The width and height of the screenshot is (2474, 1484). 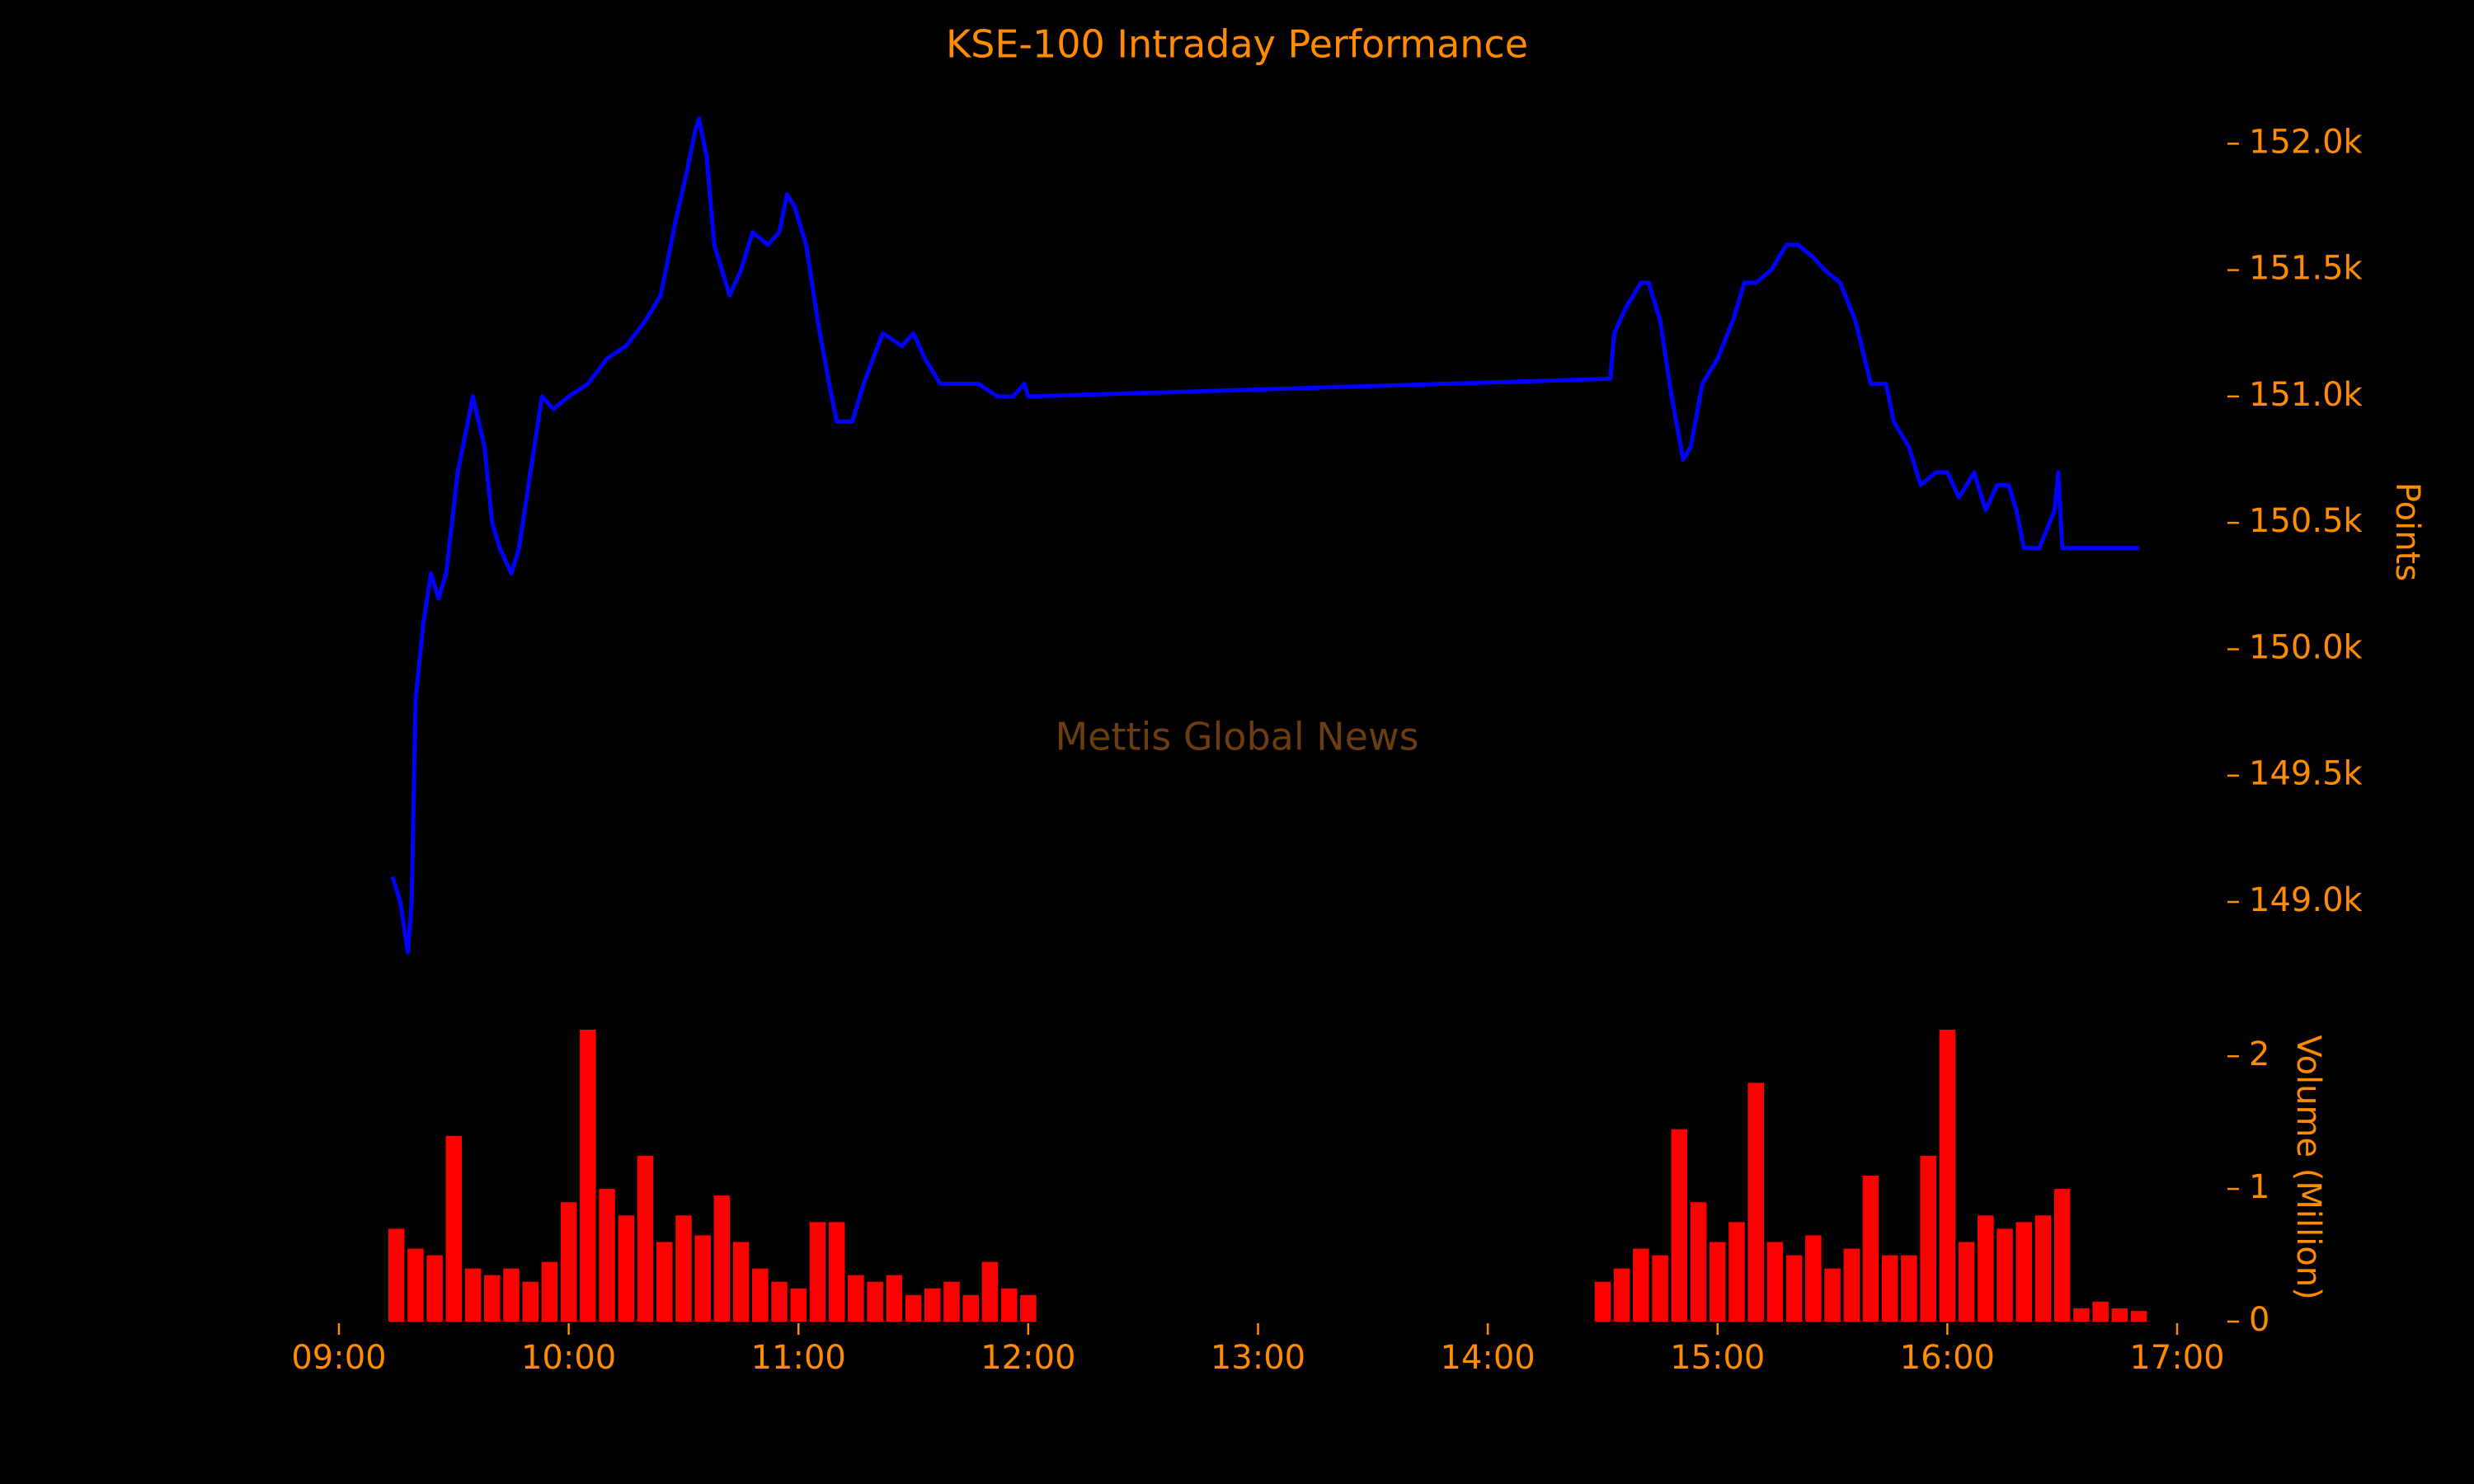 I want to click on x-tick-label: 15:00, so click(x=1717, y=1358).